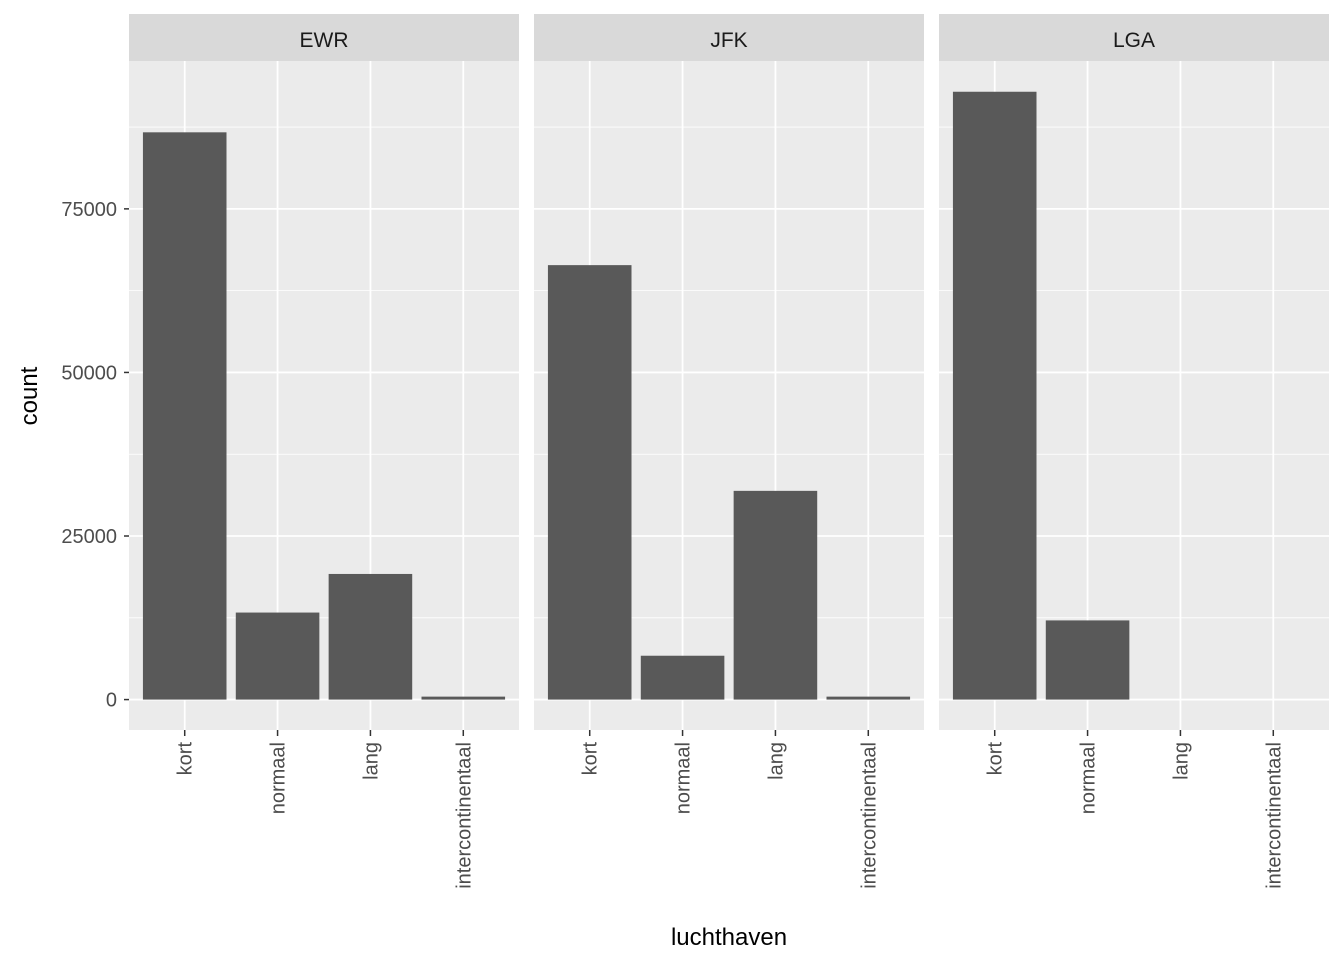 Image resolution: width=1344 pixels, height=960 pixels. I want to click on facet-strip-label: JFK, so click(728, 40).